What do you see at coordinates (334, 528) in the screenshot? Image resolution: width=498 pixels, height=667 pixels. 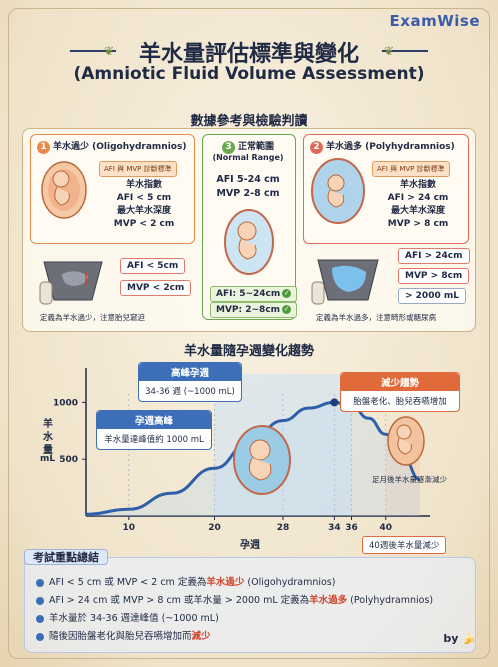 I see `x-tick-label: 34` at bounding box center [334, 528].